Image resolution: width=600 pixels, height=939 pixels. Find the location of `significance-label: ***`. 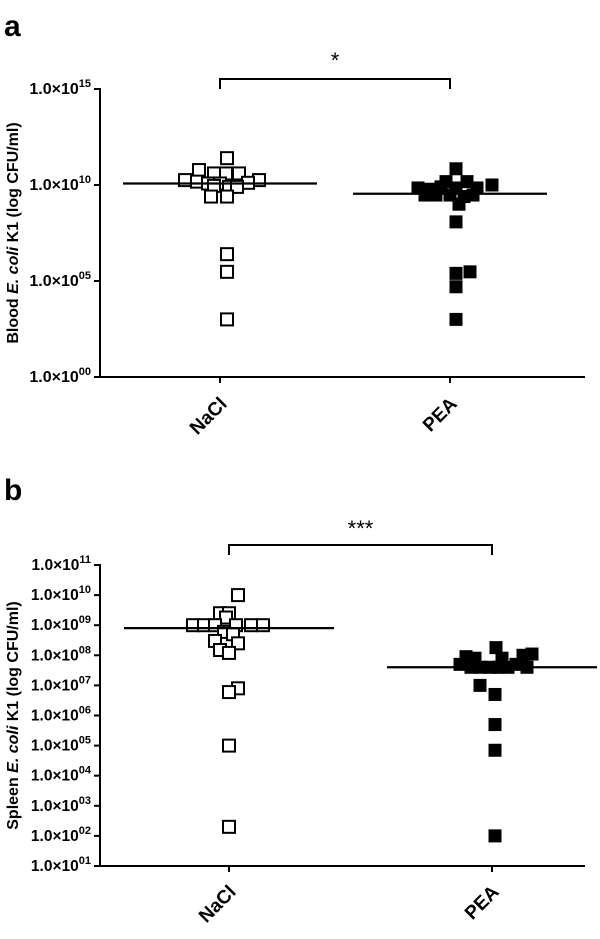

significance-label: *** is located at coordinates (361, 528).